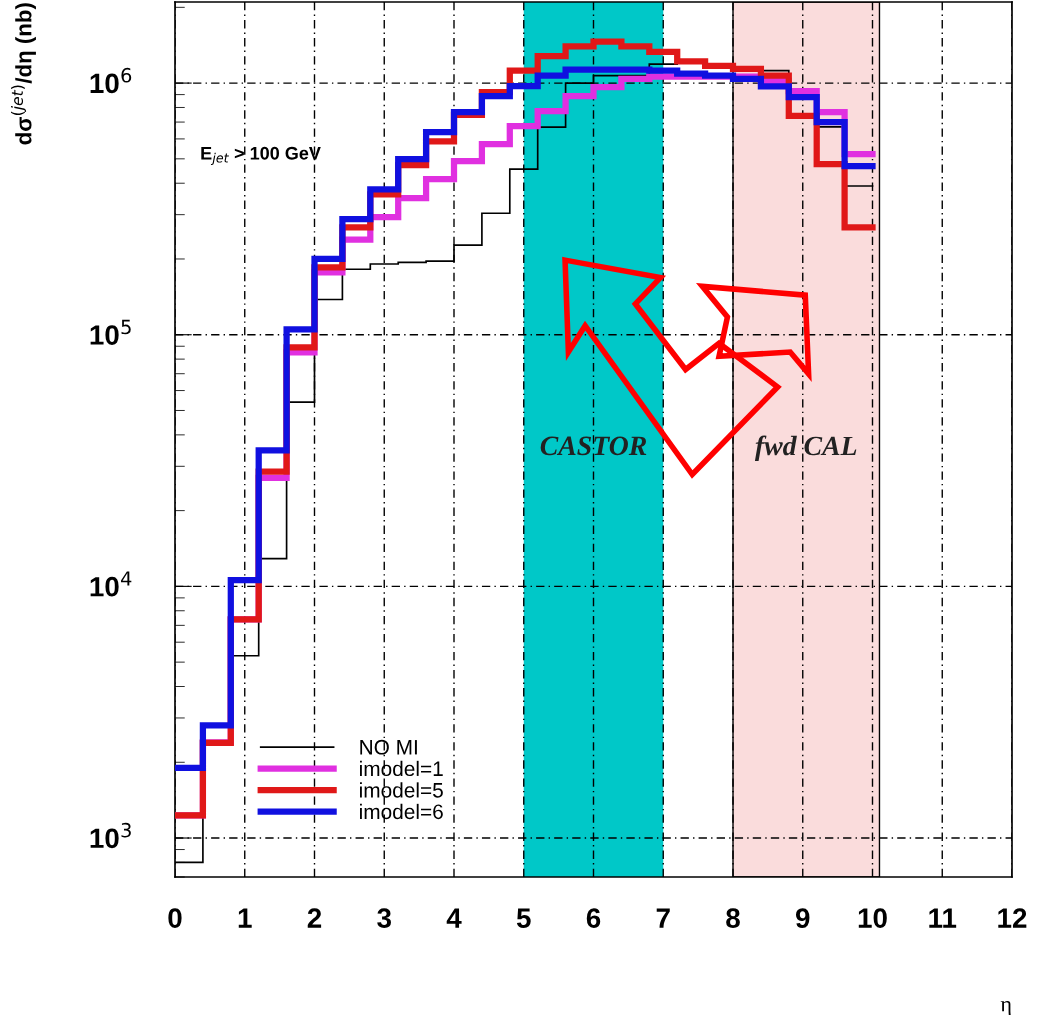  I want to click on legend-label: imodel=5, so click(401, 790).